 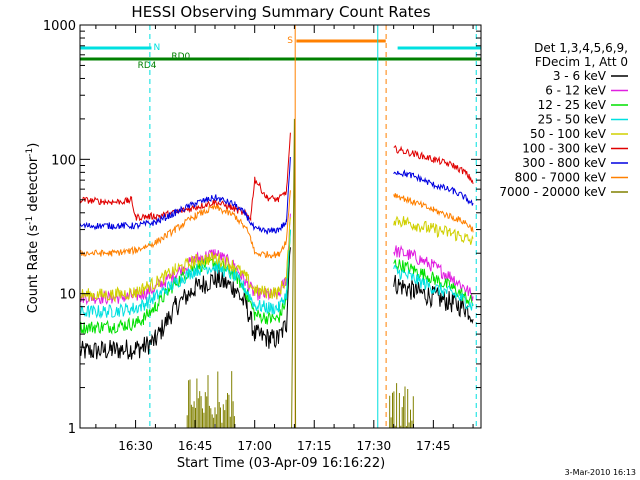 I want to click on series-line-3-6-kev, so click(x=276, y=303).